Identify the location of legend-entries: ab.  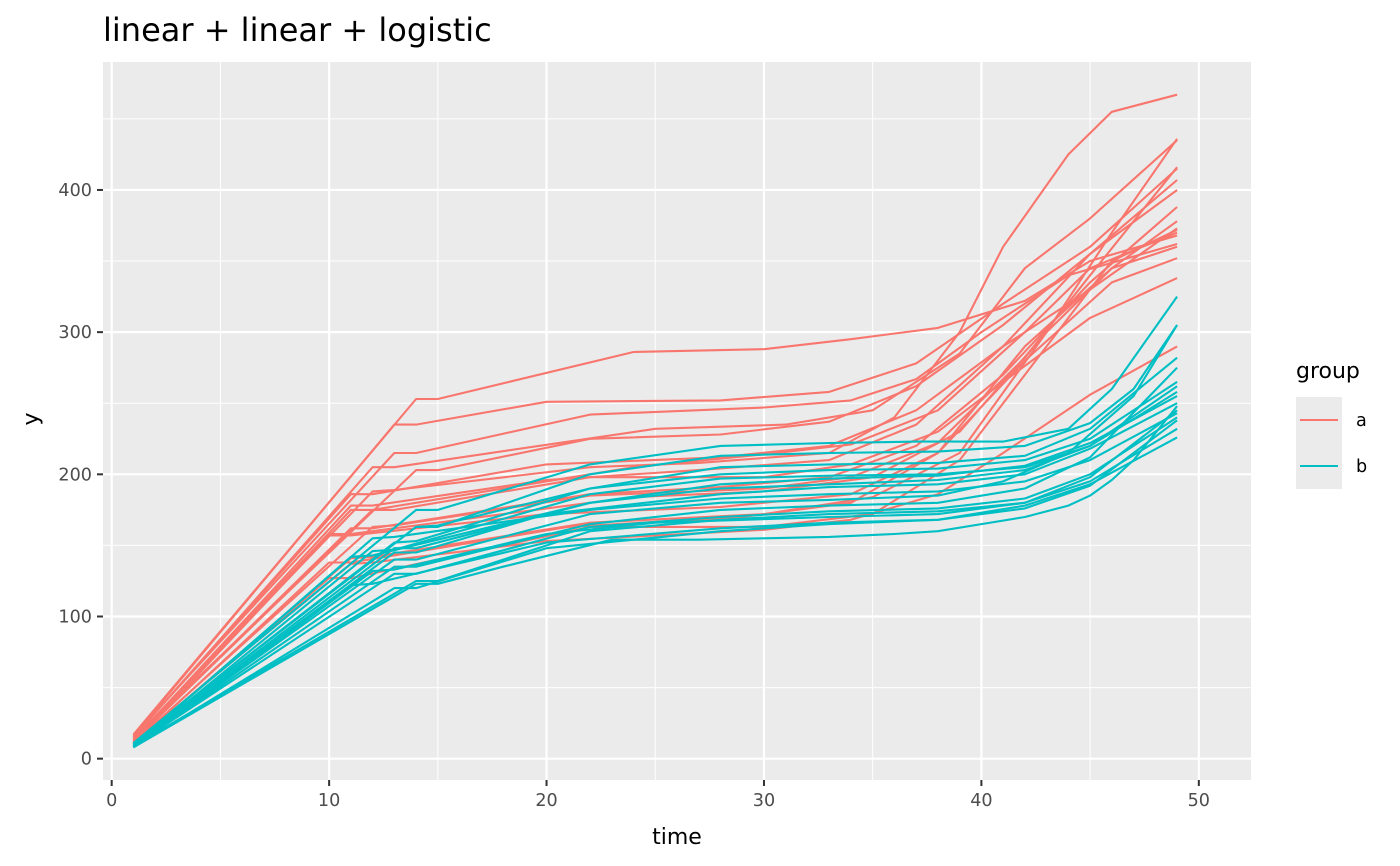
(1331, 443).